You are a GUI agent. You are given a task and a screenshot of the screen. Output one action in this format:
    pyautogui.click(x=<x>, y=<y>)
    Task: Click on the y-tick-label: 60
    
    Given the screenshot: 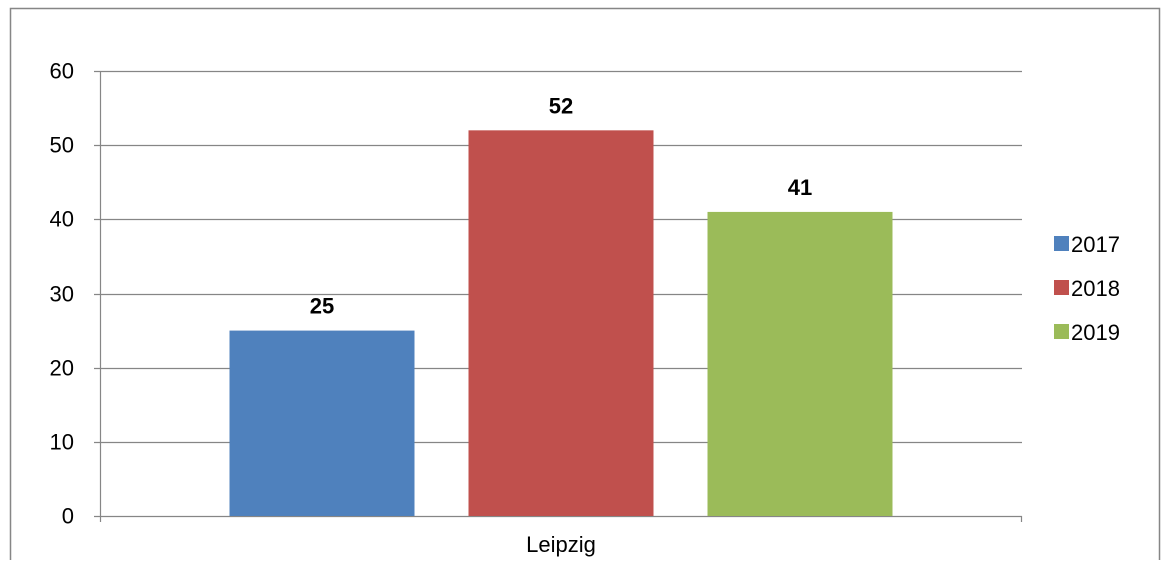 What is the action you would take?
    pyautogui.click(x=62, y=71)
    